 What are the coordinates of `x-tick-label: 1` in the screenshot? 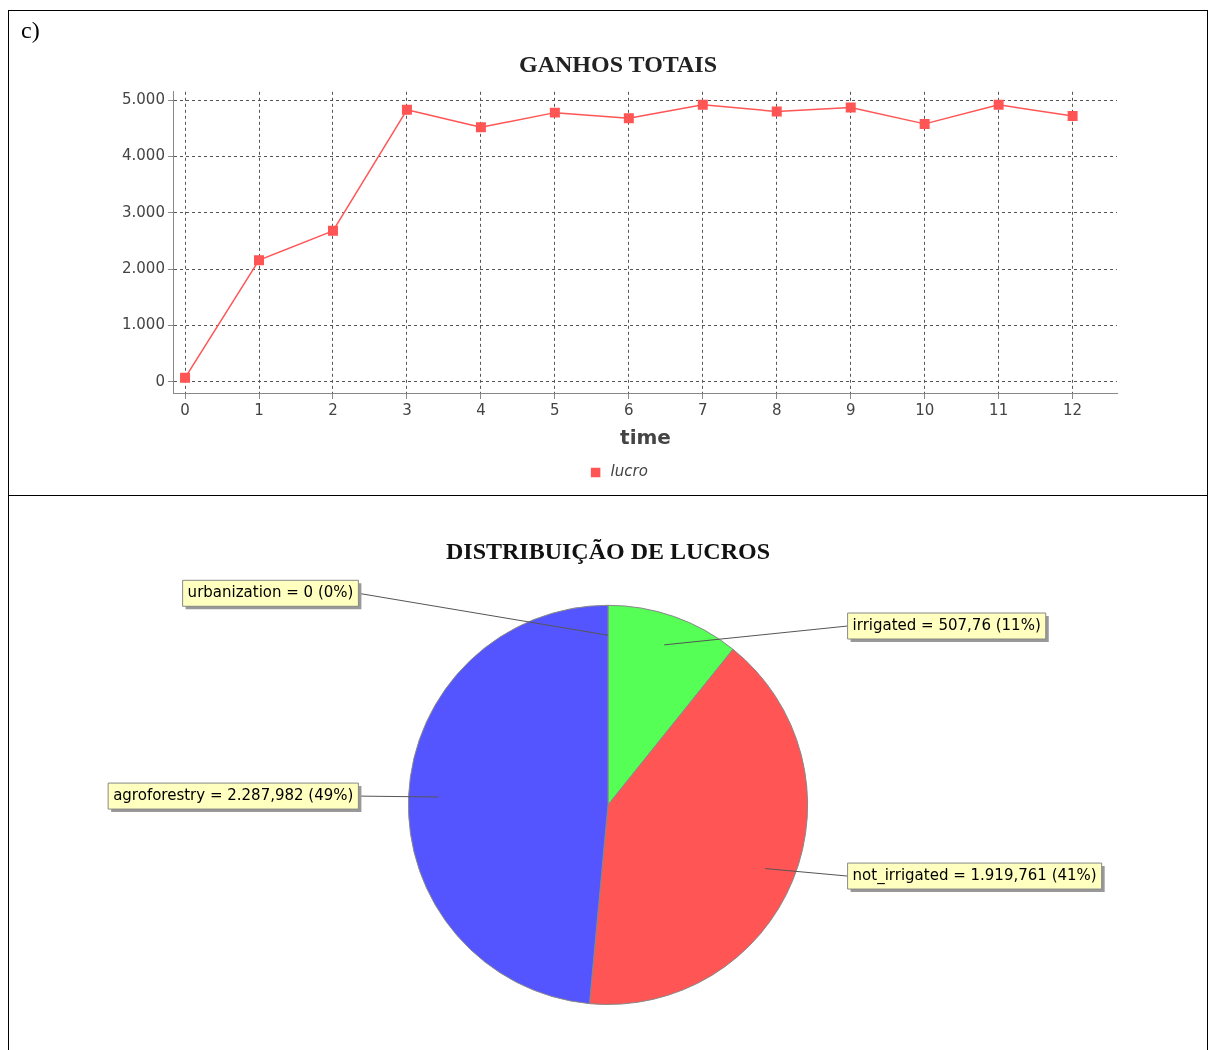 It's located at (259, 409).